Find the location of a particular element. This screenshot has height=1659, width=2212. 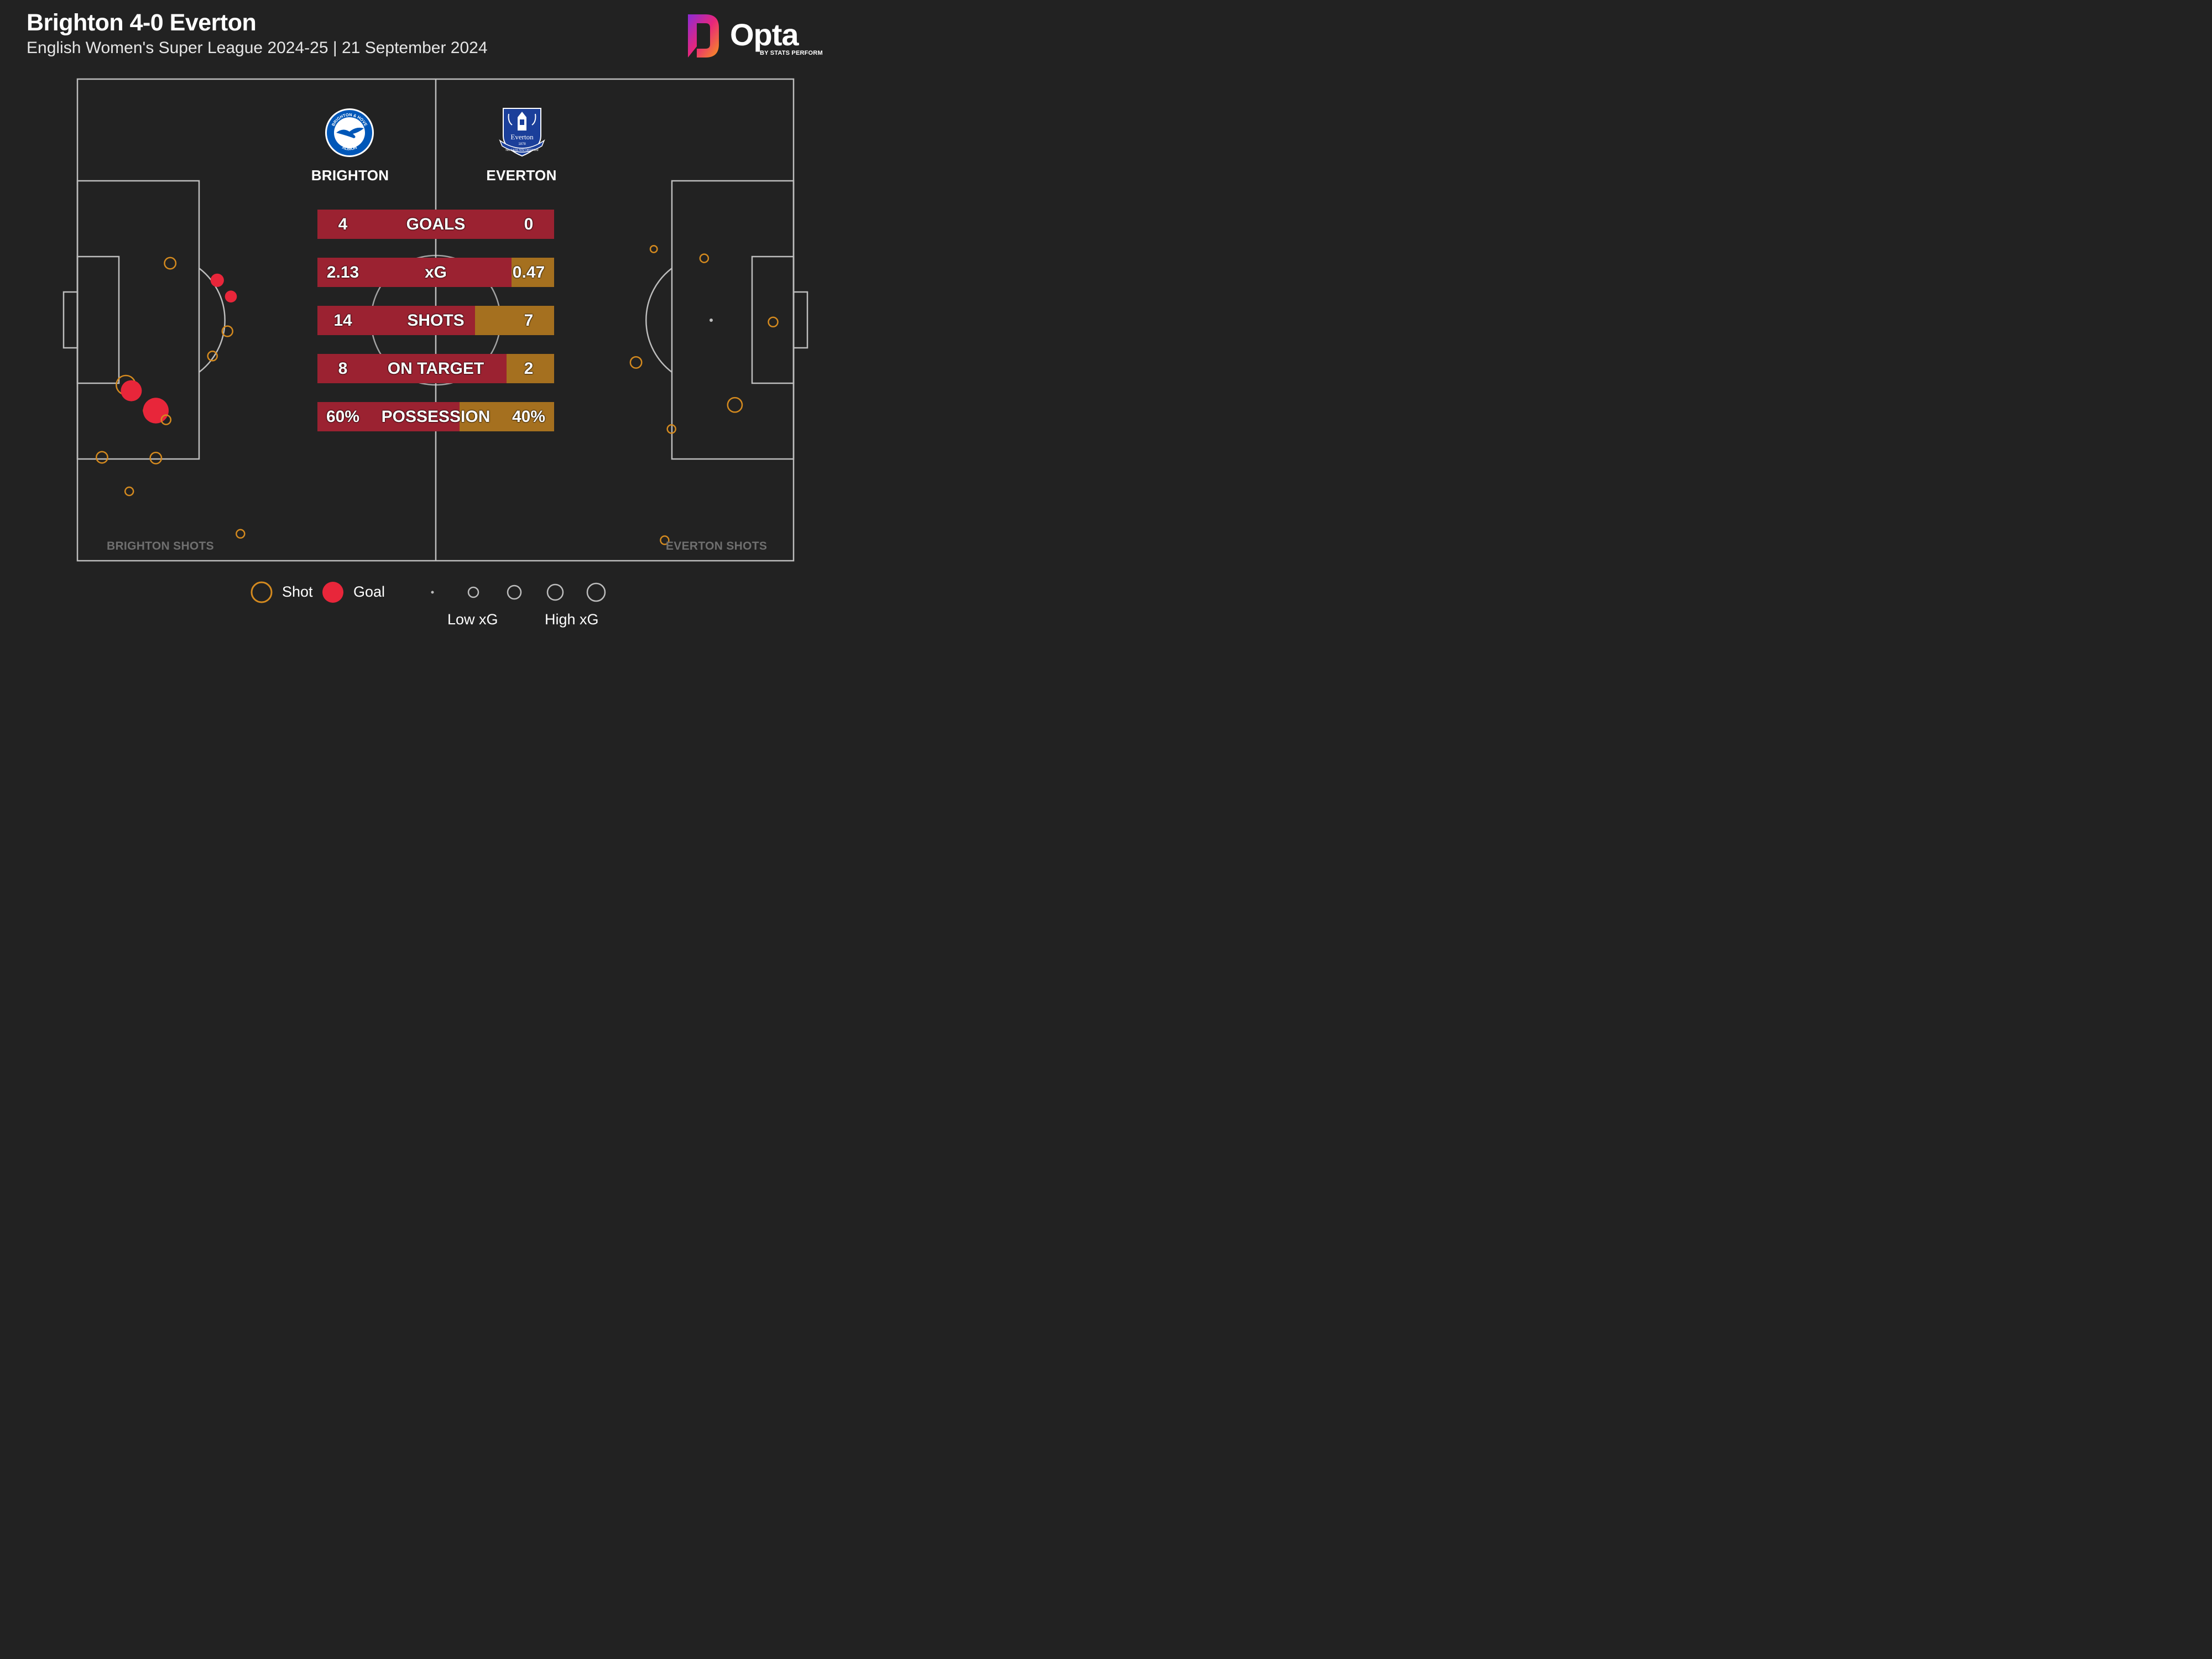

stat-value-away: 40% is located at coordinates (529, 417).